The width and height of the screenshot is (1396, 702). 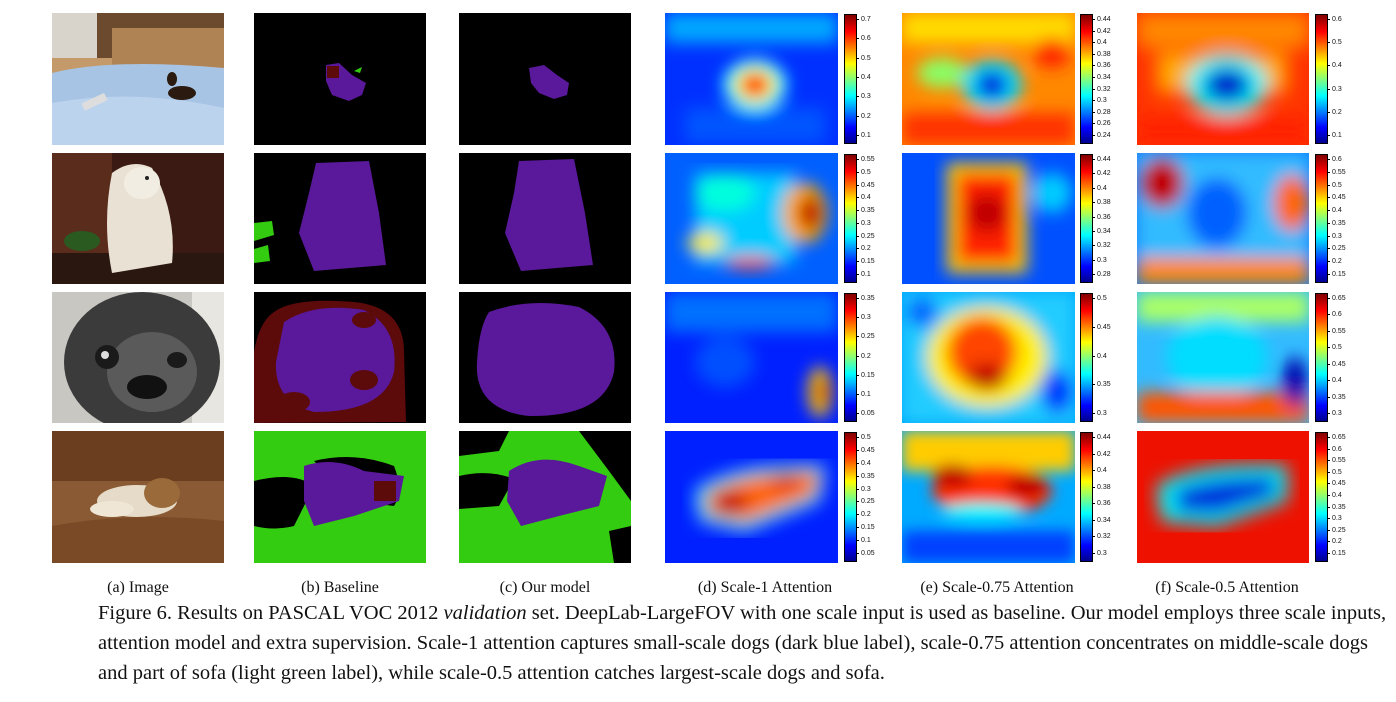 I want to click on colorbar-tick-row2-d: 0.1, so click(x=863, y=274).